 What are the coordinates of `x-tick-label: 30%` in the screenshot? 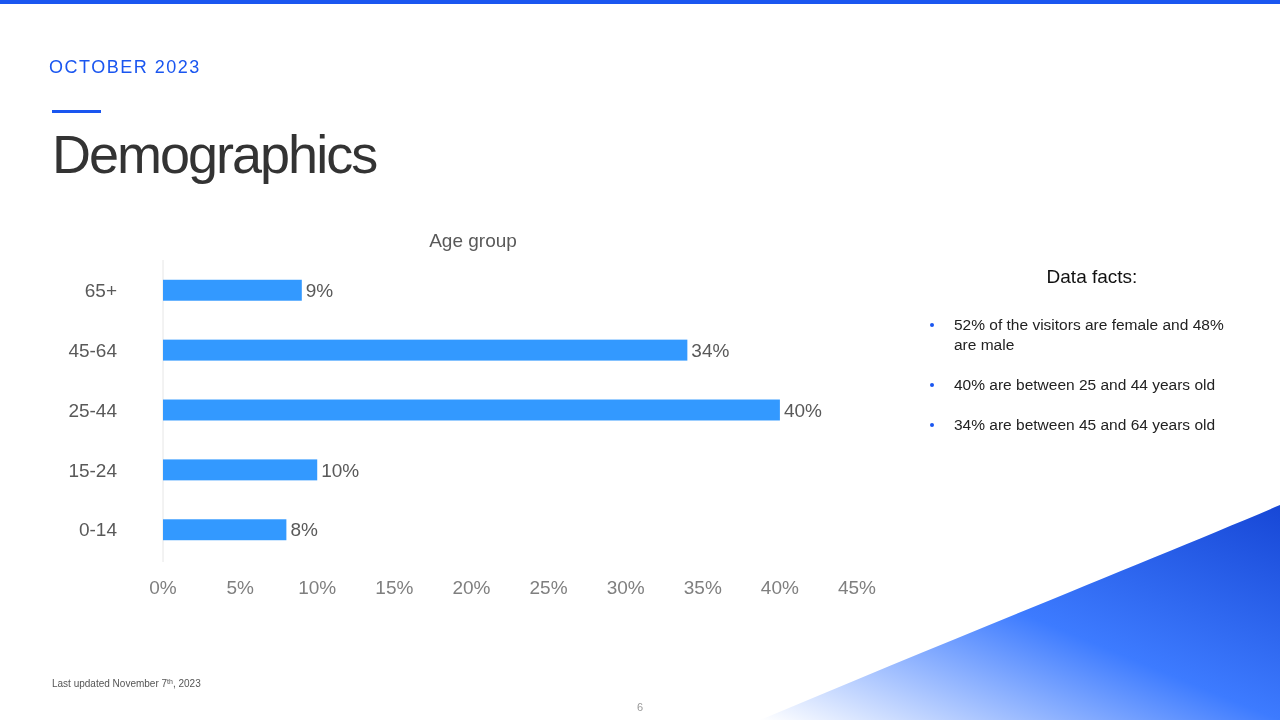 It's located at (625, 587).